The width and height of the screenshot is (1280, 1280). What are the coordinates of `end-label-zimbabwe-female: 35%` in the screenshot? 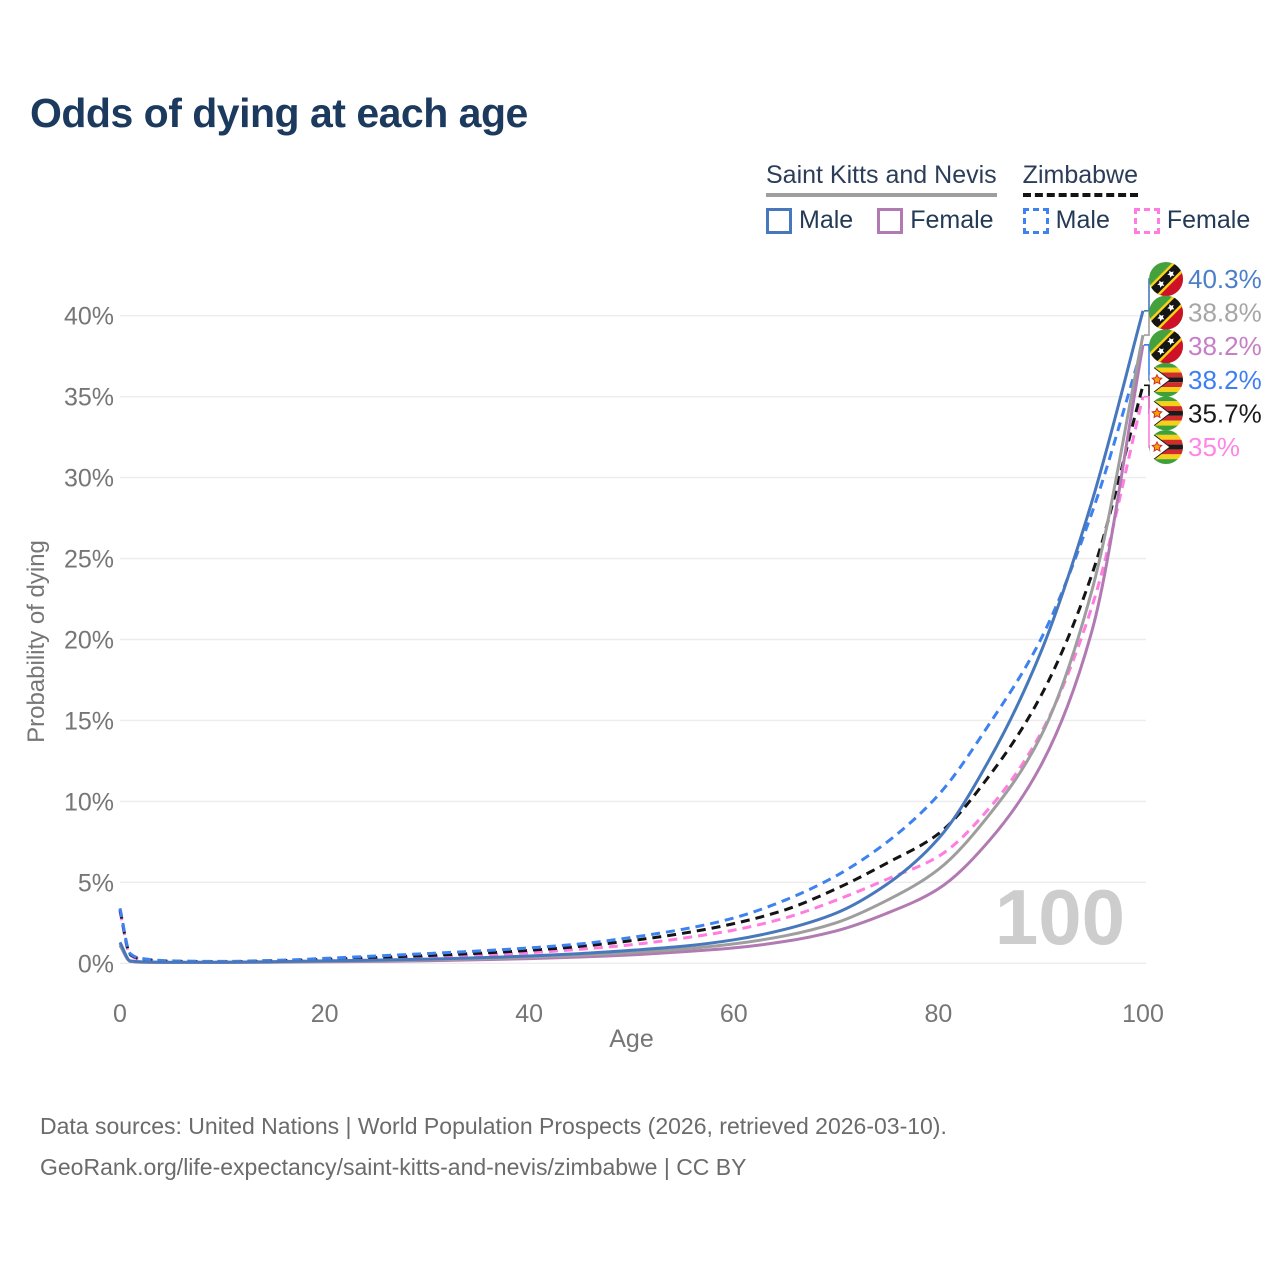 It's located at (1214, 447).